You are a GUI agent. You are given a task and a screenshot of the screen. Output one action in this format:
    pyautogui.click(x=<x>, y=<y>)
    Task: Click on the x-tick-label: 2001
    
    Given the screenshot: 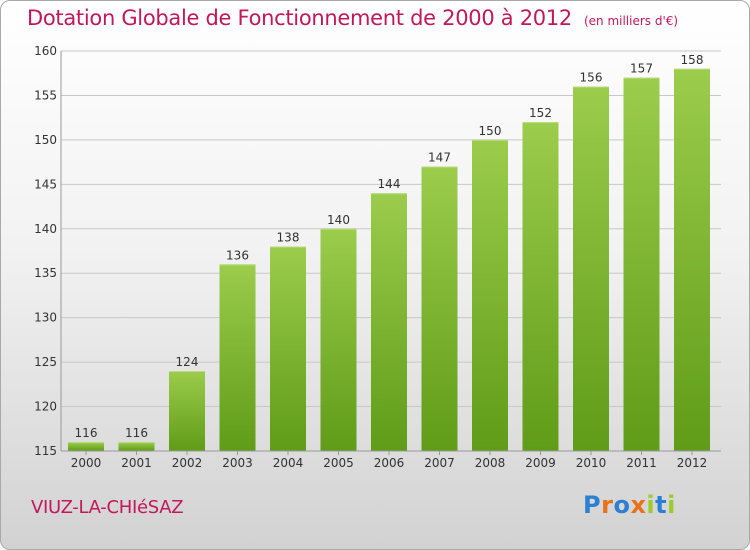 What is the action you would take?
    pyautogui.click(x=136, y=463)
    